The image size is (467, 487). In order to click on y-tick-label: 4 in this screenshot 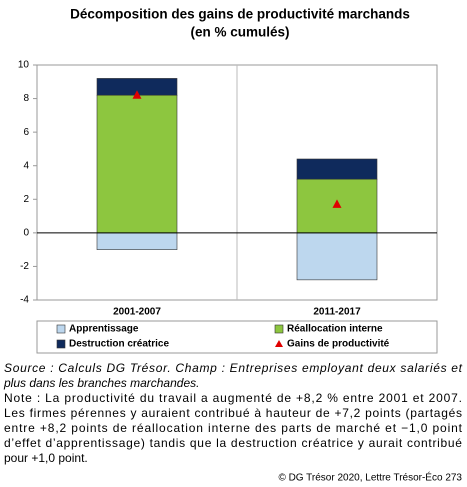, I will do `click(26, 165)`.